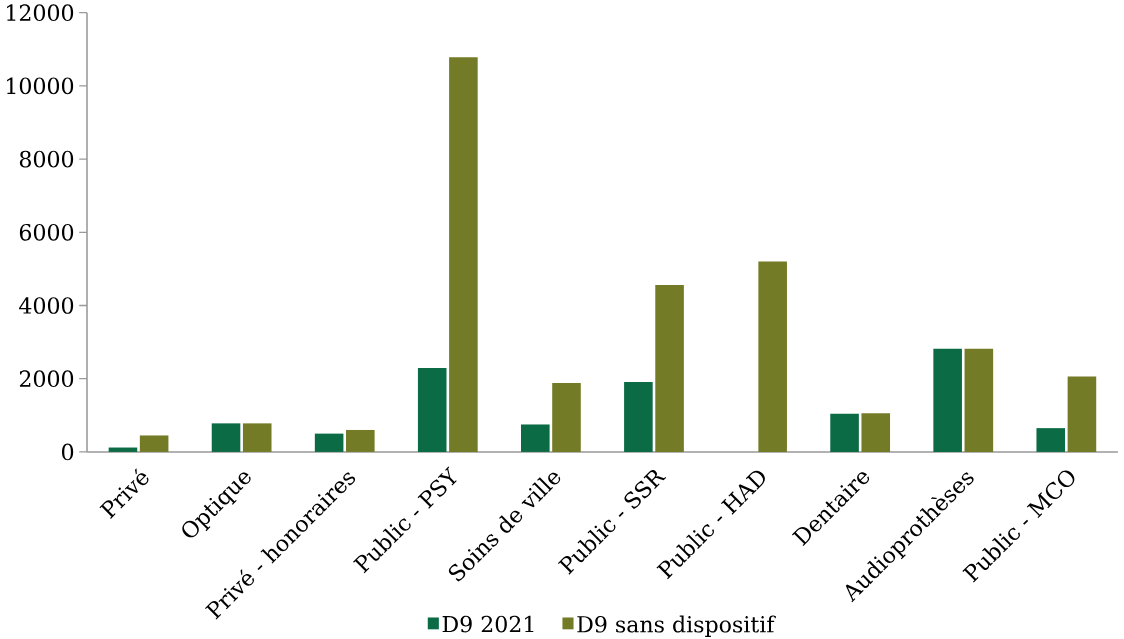 The image size is (1124, 639). I want to click on y-tick-label: 12000, so click(40, 12).